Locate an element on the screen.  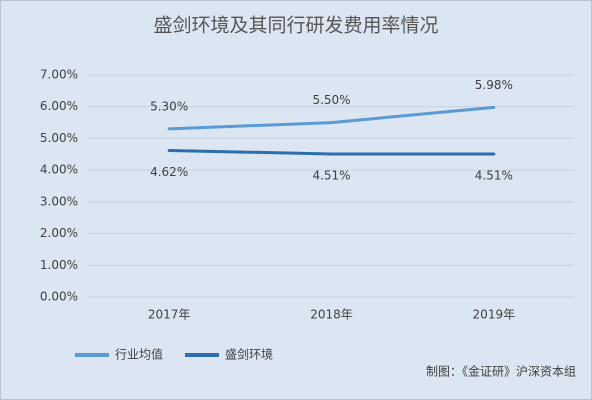
data-label: 5.50% is located at coordinates (331, 100).